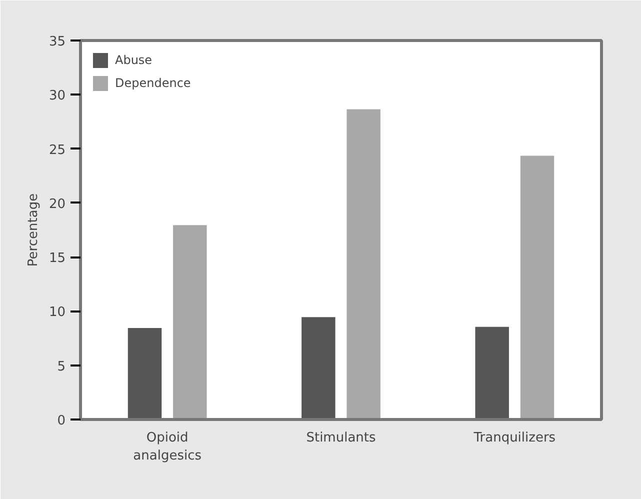 This screenshot has height=499, width=641. Describe the element at coordinates (61, 366) in the screenshot. I see `y-tick-label: 5` at that location.